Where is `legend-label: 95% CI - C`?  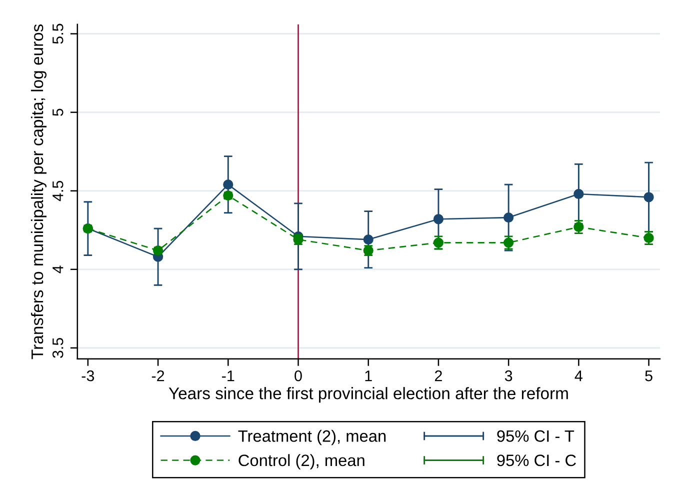
legend-label: 95% CI - C is located at coordinates (536, 460).